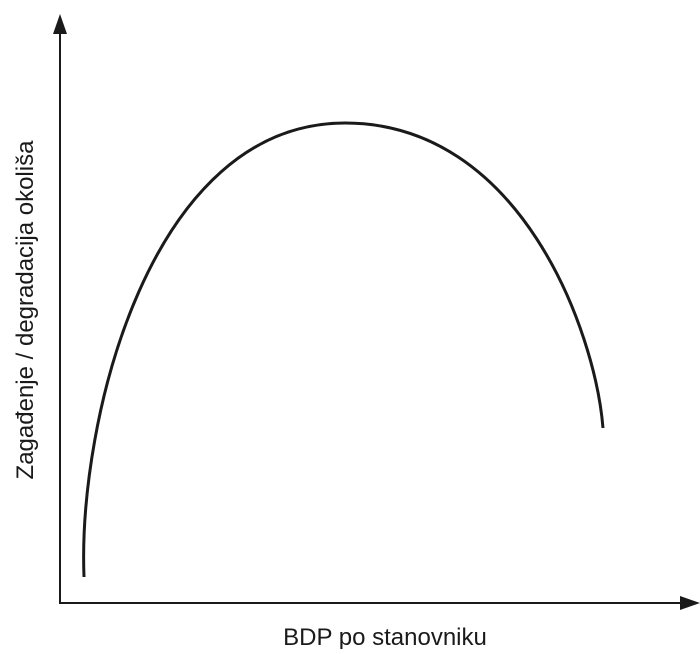  What do you see at coordinates (25, 310) in the screenshot?
I see `y-axis-label: Zagađenje / degradacija okoliša` at bounding box center [25, 310].